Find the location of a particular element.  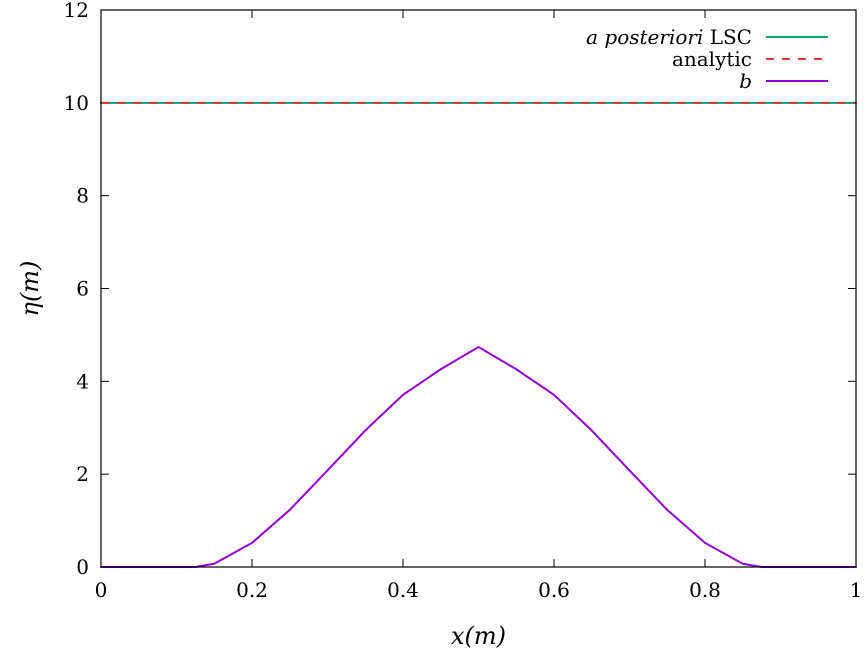

y-tick-label: 6 is located at coordinates (82, 289).